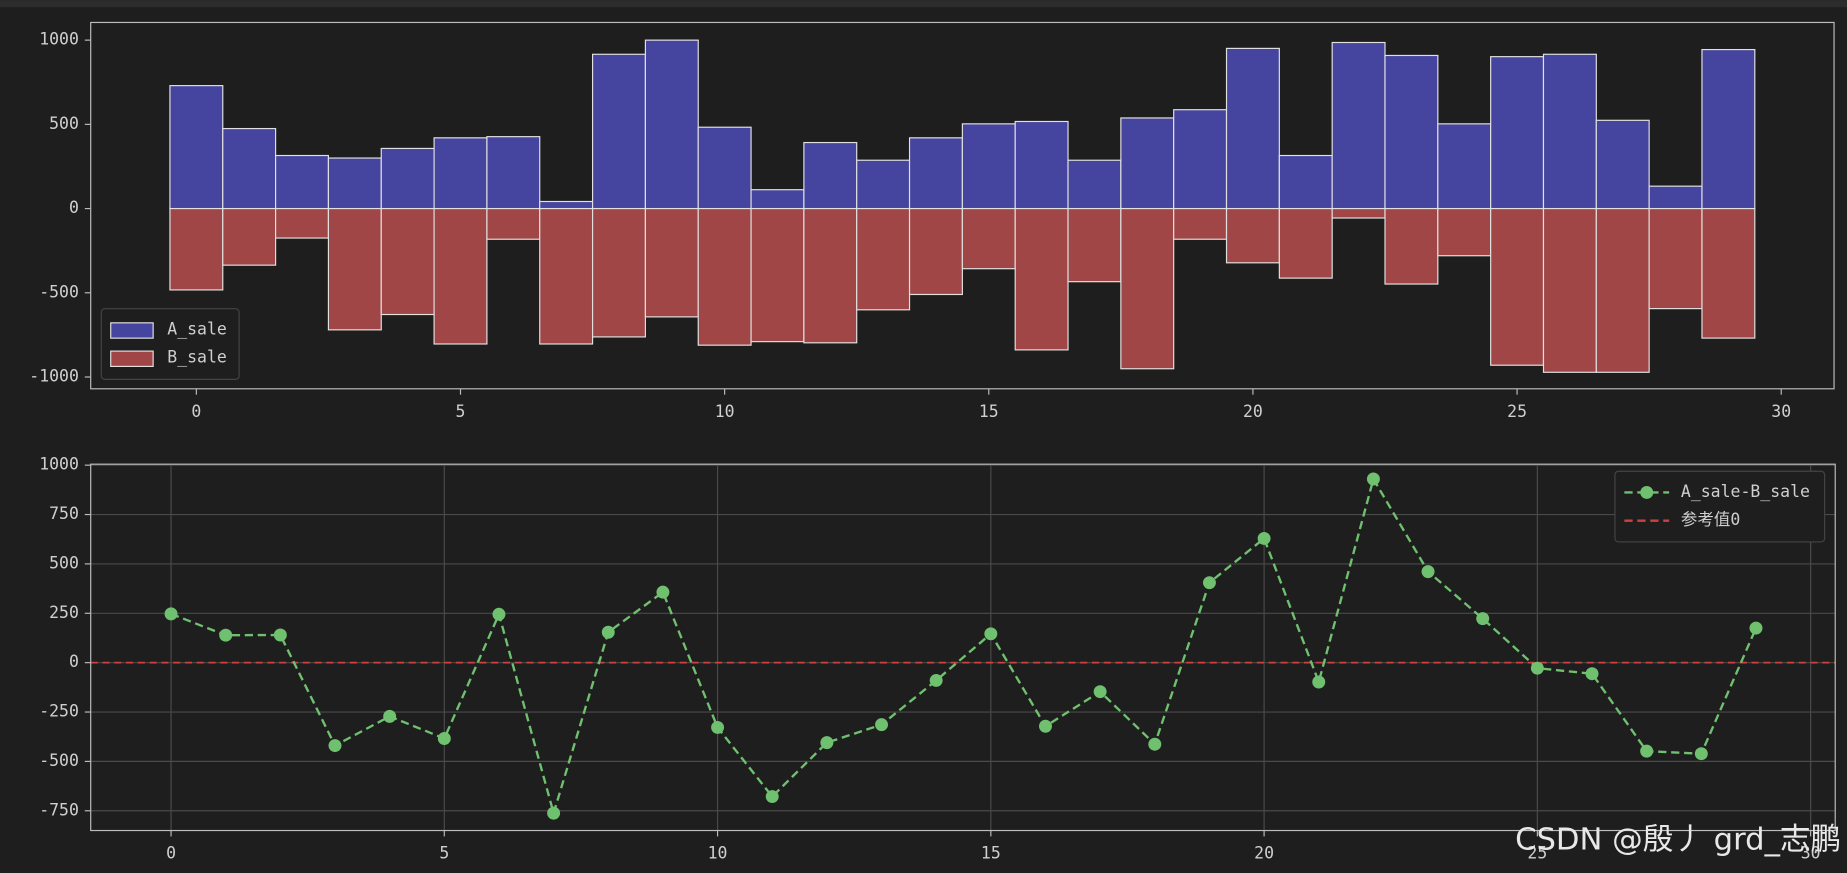  Describe the element at coordinates (59, 711) in the screenshot. I see `y-tick-label: -250` at that location.